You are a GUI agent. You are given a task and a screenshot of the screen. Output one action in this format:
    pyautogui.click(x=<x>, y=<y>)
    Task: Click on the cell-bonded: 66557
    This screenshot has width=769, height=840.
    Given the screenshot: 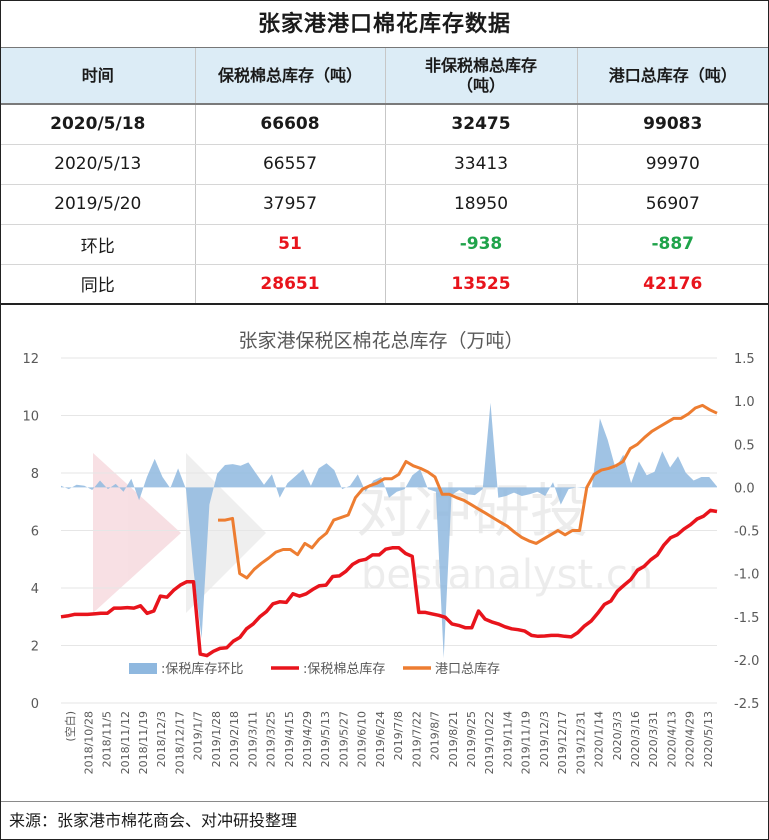 What is the action you would take?
    pyautogui.click(x=290, y=164)
    